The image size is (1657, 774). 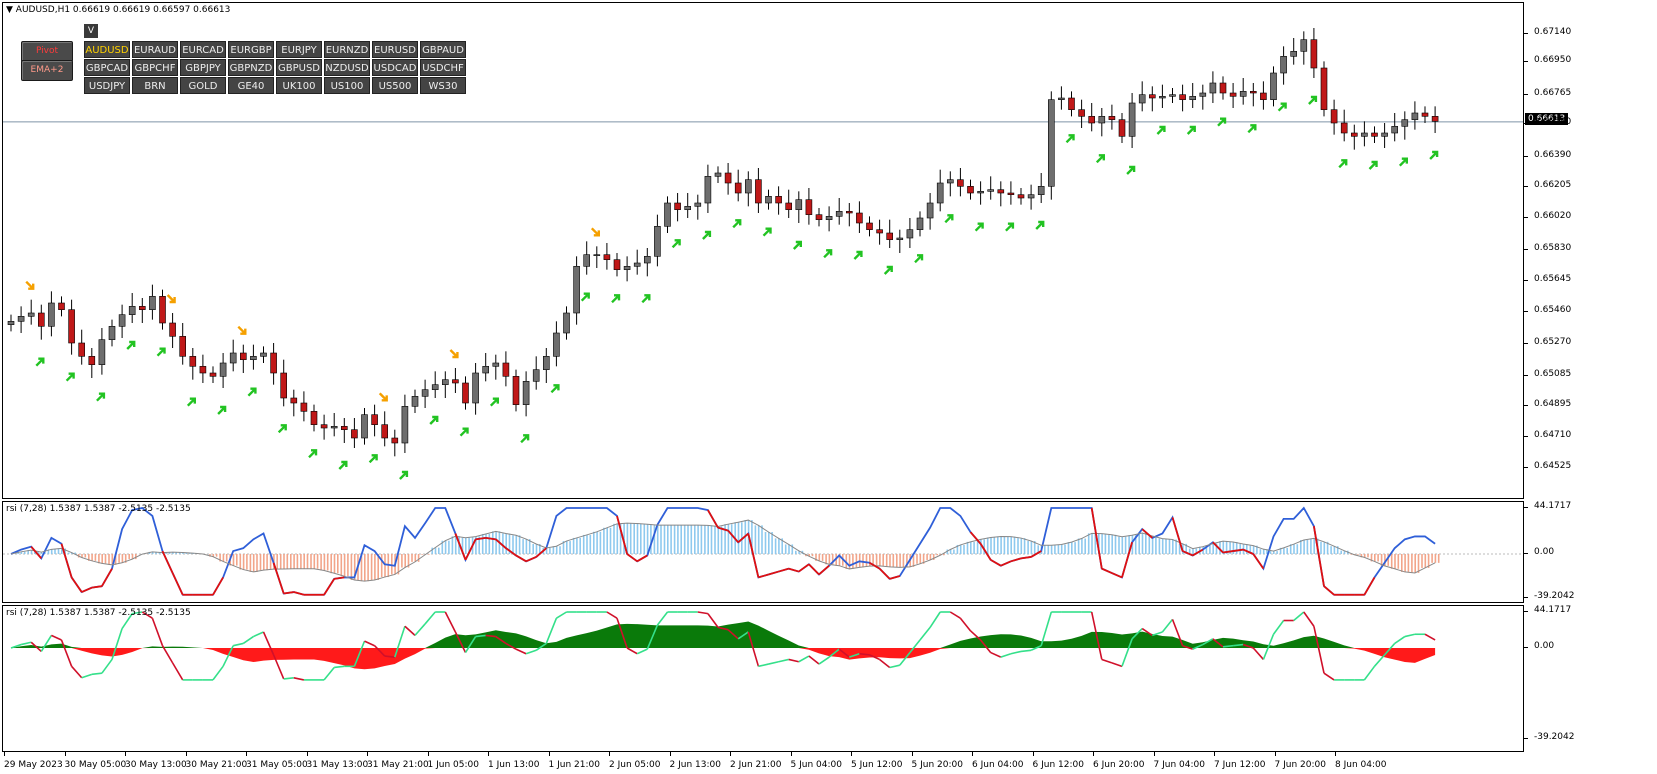 What do you see at coordinates (107, 67) in the screenshot?
I see `symbol-button-gbpcad: GBPCAD` at bounding box center [107, 67].